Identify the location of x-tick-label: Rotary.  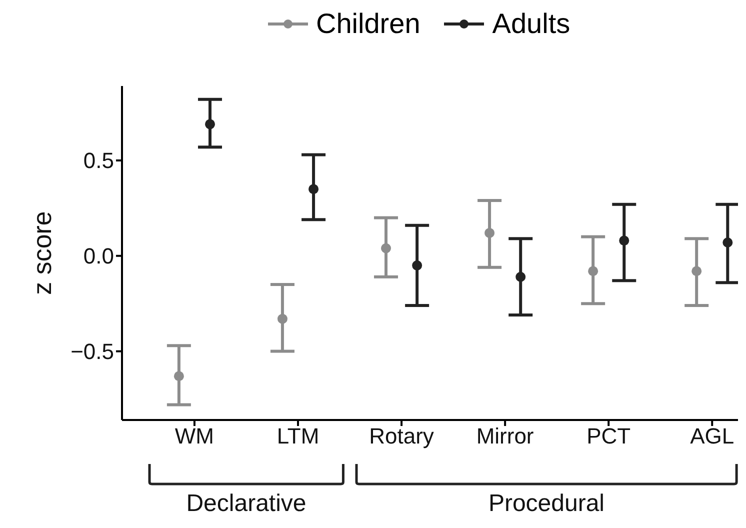
(401, 436).